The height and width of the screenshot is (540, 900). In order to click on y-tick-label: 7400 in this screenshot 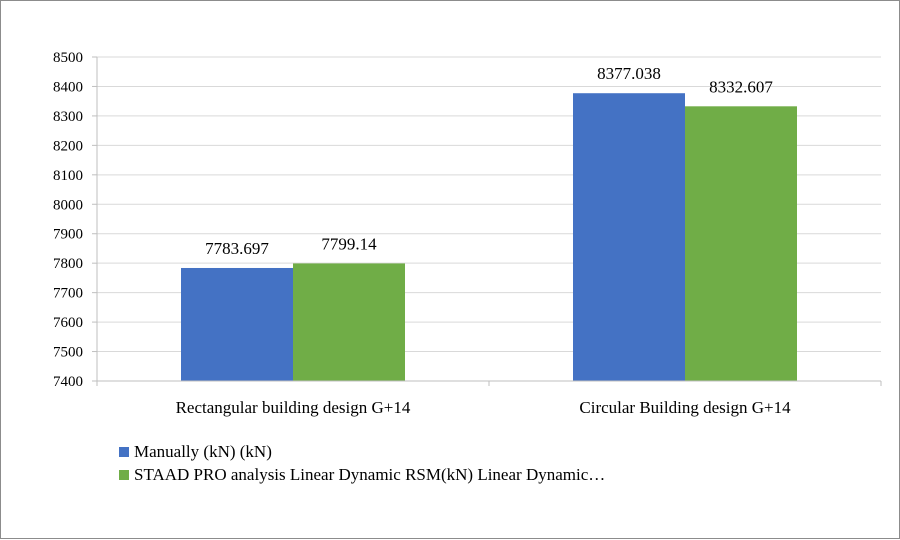, I will do `click(68, 382)`.